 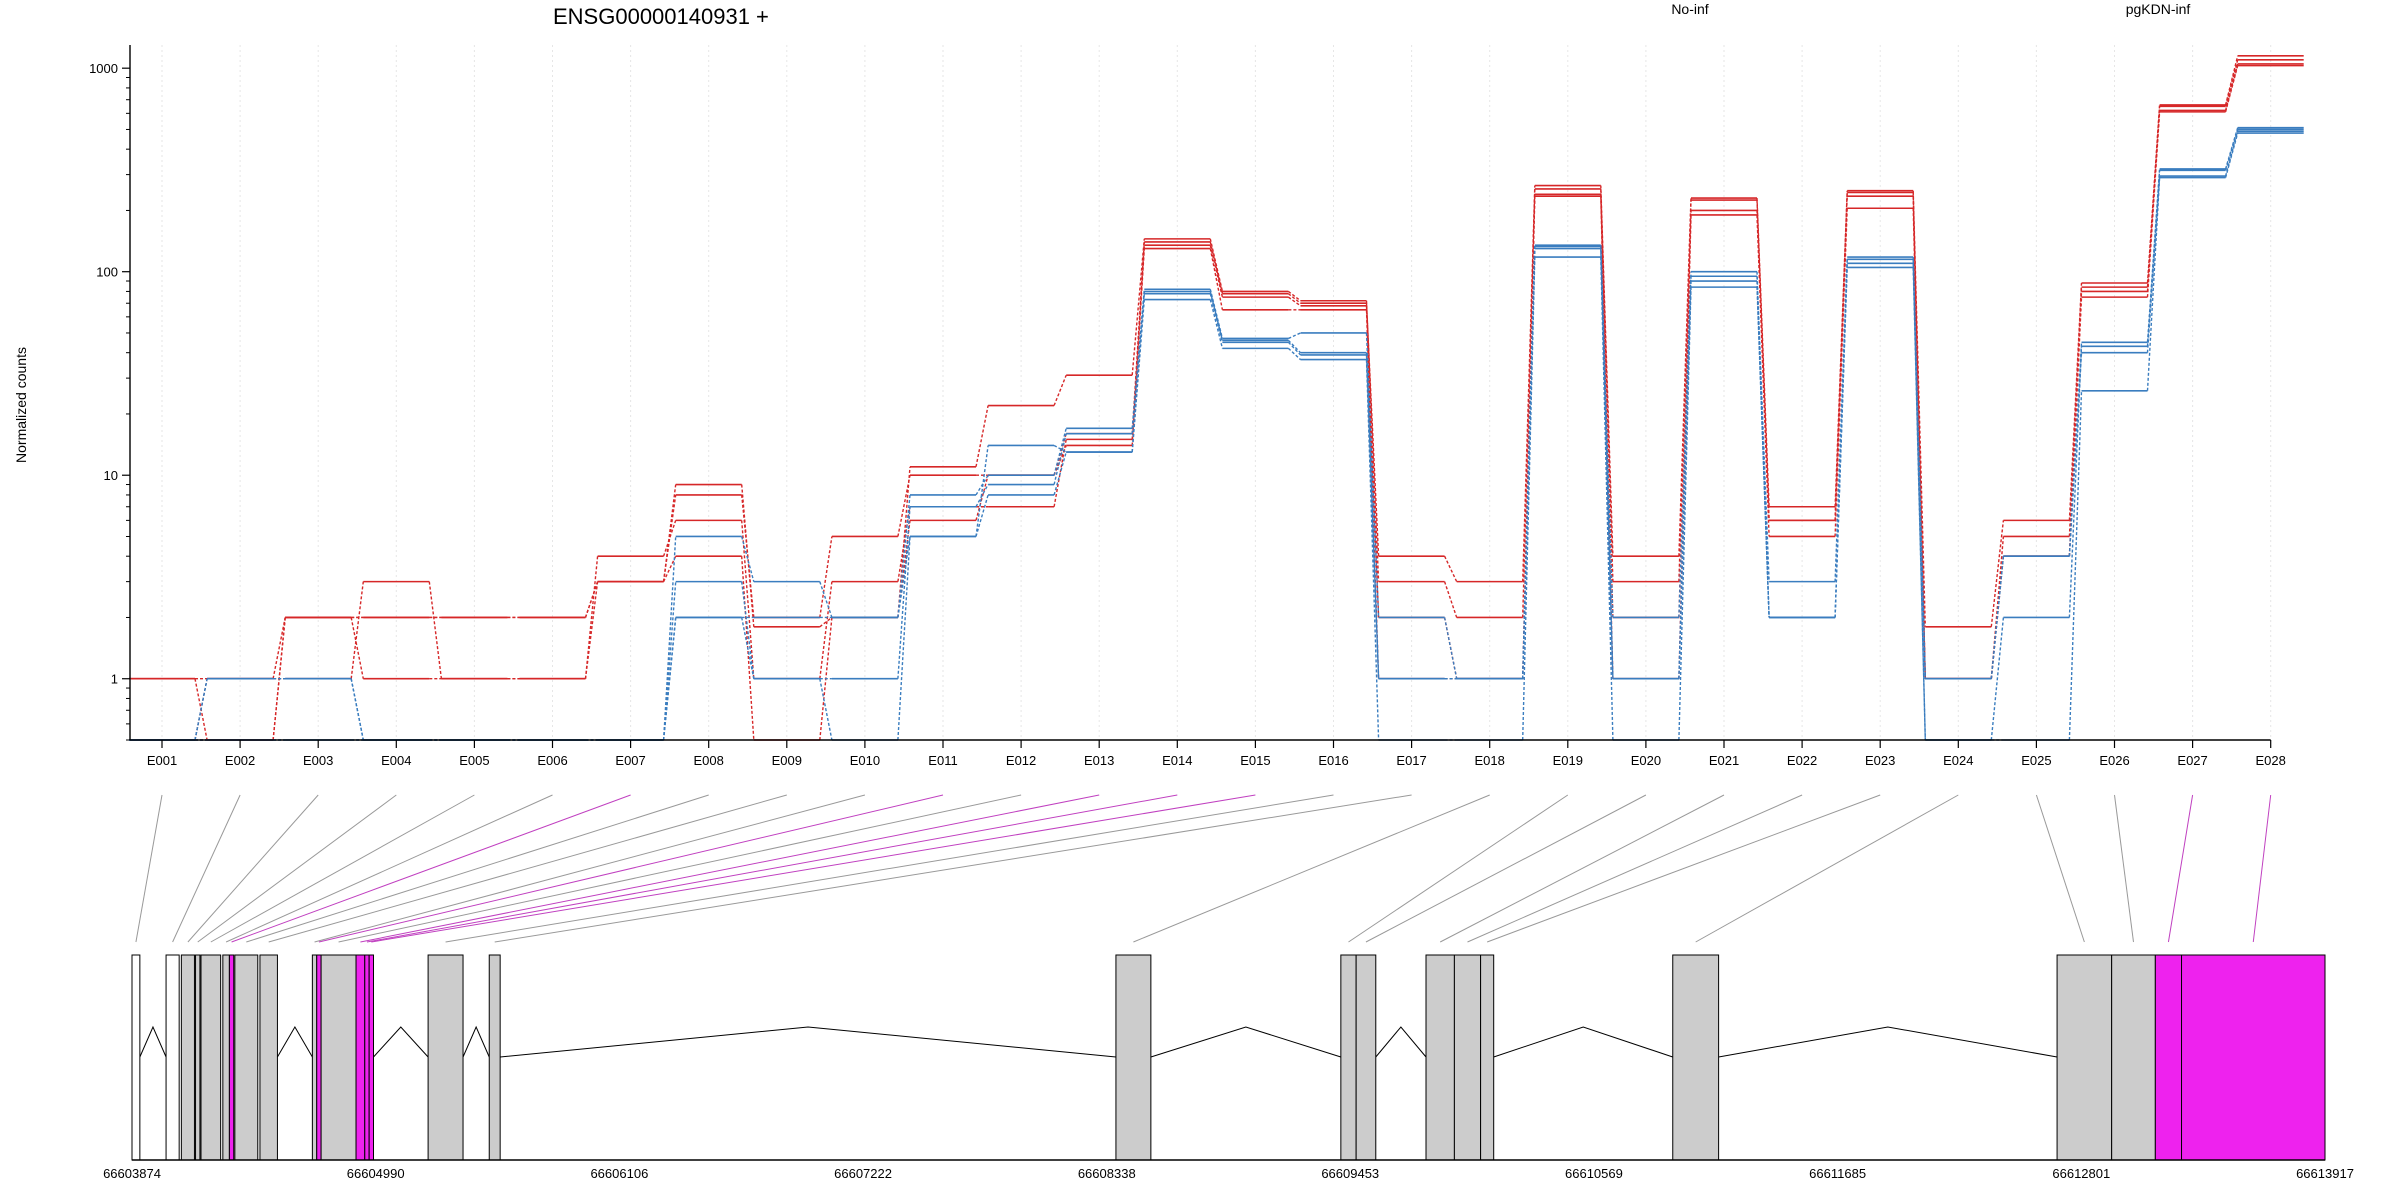 What do you see at coordinates (1724, 760) in the screenshot?
I see `x-tick-label: E021` at bounding box center [1724, 760].